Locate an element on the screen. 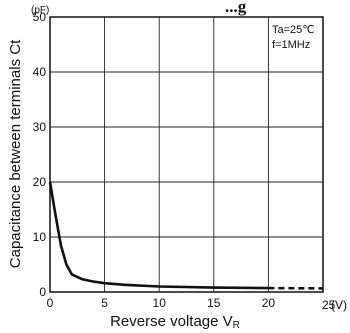 This screenshot has height=333, width=350. x-tick-label: 15 is located at coordinates (214, 303).